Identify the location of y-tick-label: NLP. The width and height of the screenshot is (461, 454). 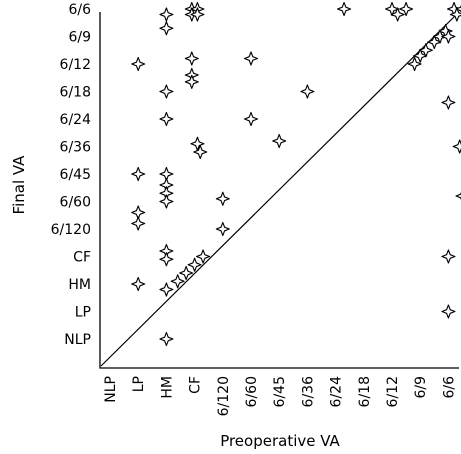
(77, 340).